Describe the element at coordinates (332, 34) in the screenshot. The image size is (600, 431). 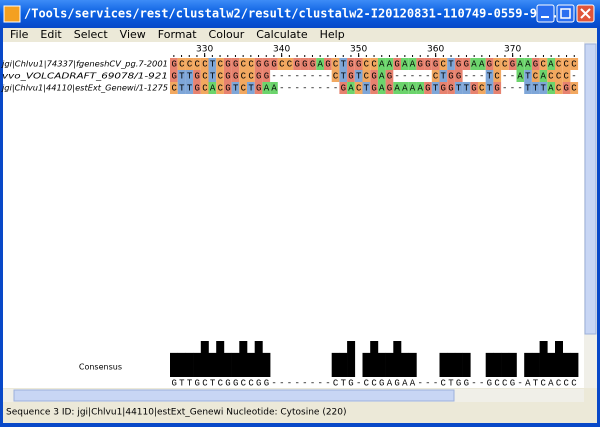
I see `menu-item: Help` at that location.